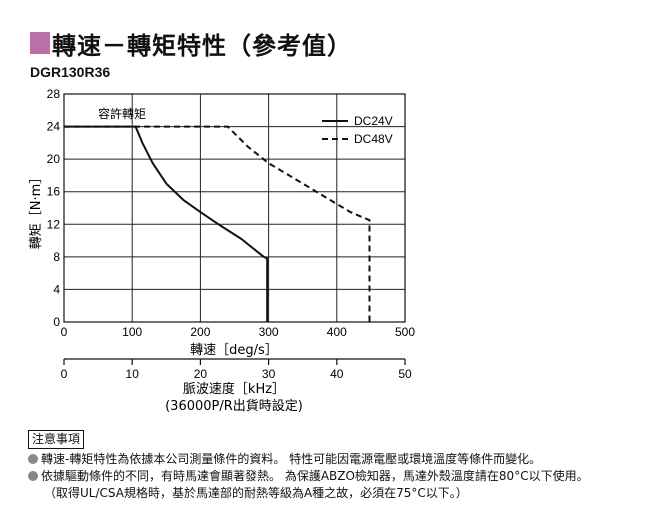 The width and height of the screenshot is (656, 526). Describe the element at coordinates (64, 374) in the screenshot. I see `secondary-tick-label: 0` at that location.